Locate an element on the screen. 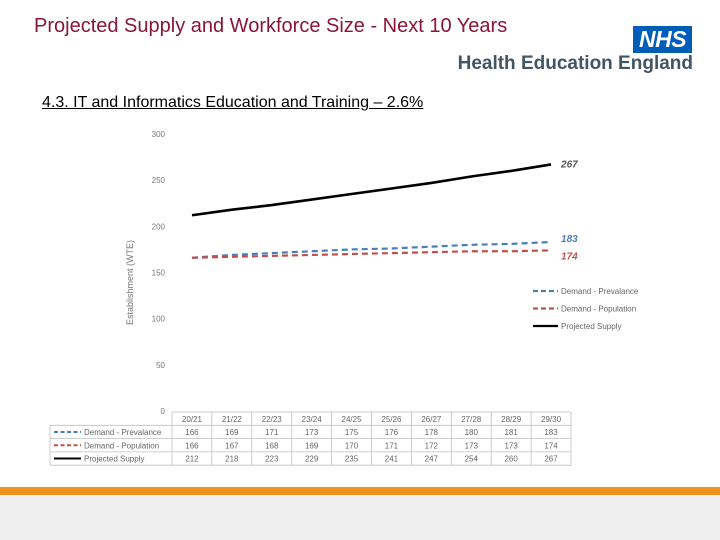 The width and height of the screenshot is (720, 540). organisation-name: Health Education England is located at coordinates (575, 63).